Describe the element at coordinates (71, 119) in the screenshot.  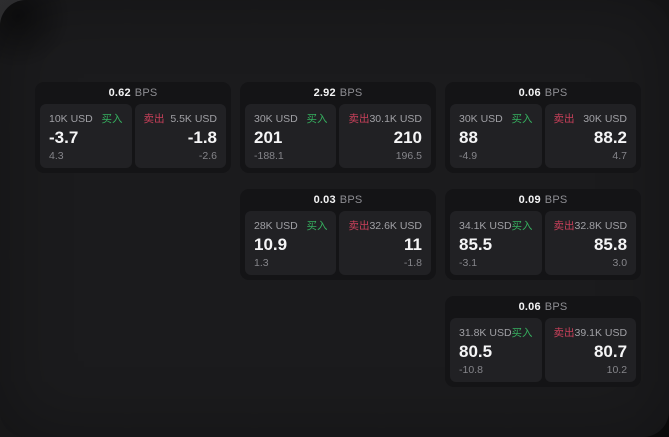
I see `buy-amount: 10K USD` at that location.